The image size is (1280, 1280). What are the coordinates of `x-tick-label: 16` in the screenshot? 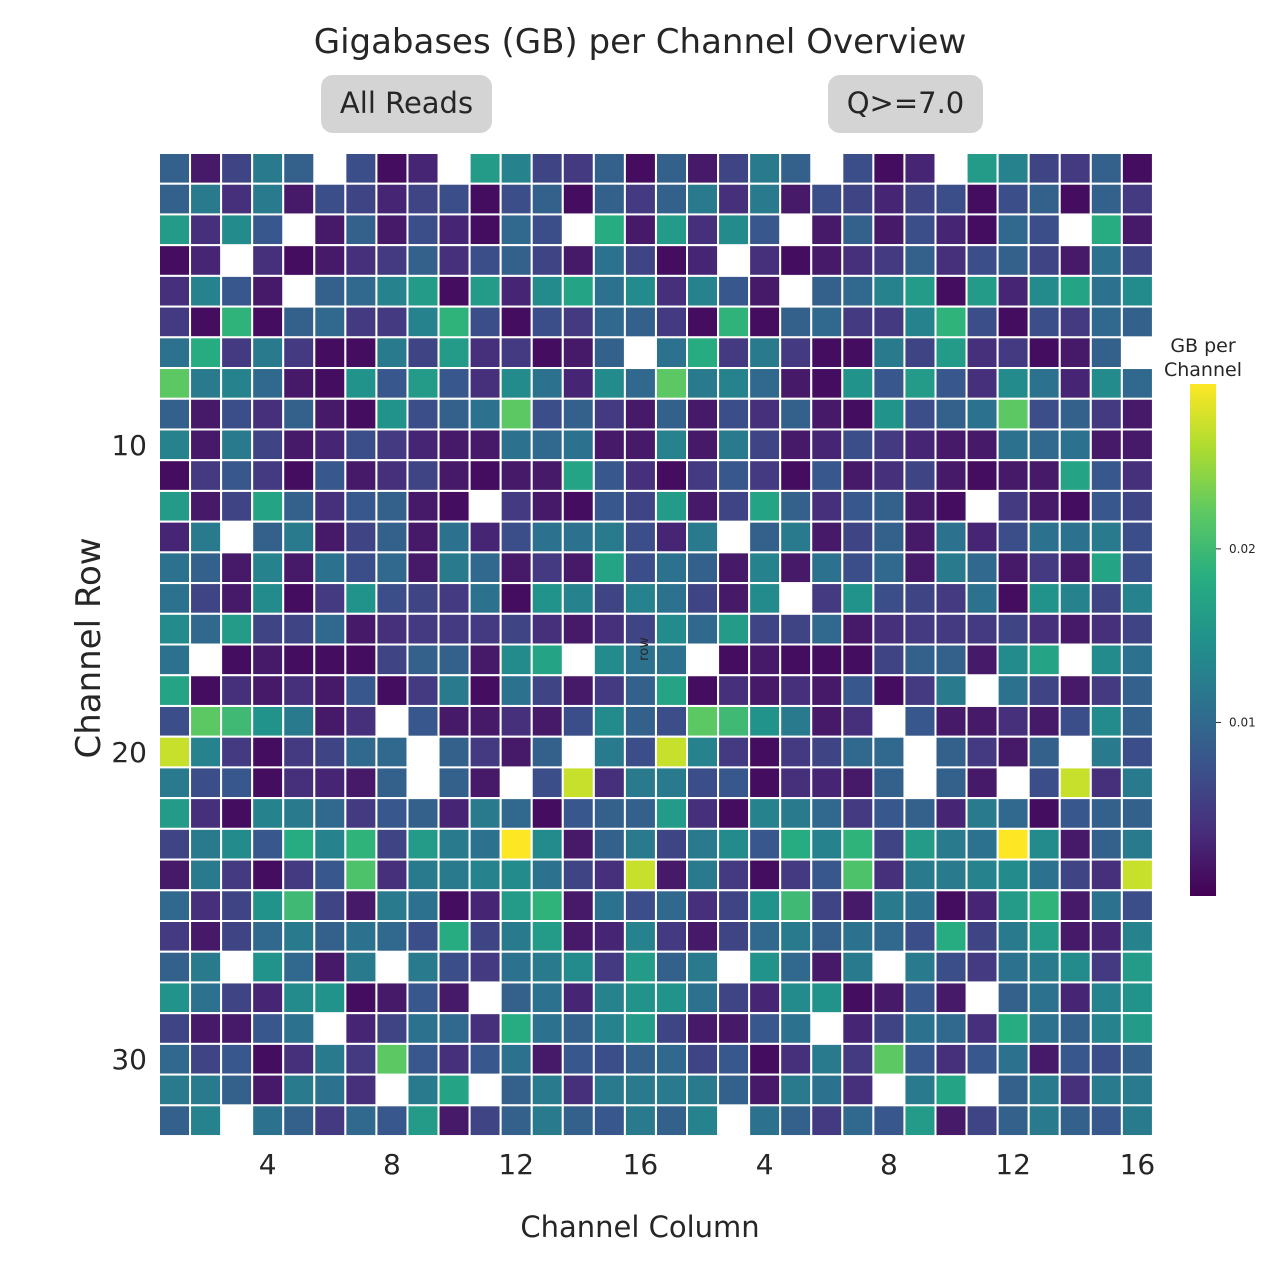 It's located at (641, 1164).